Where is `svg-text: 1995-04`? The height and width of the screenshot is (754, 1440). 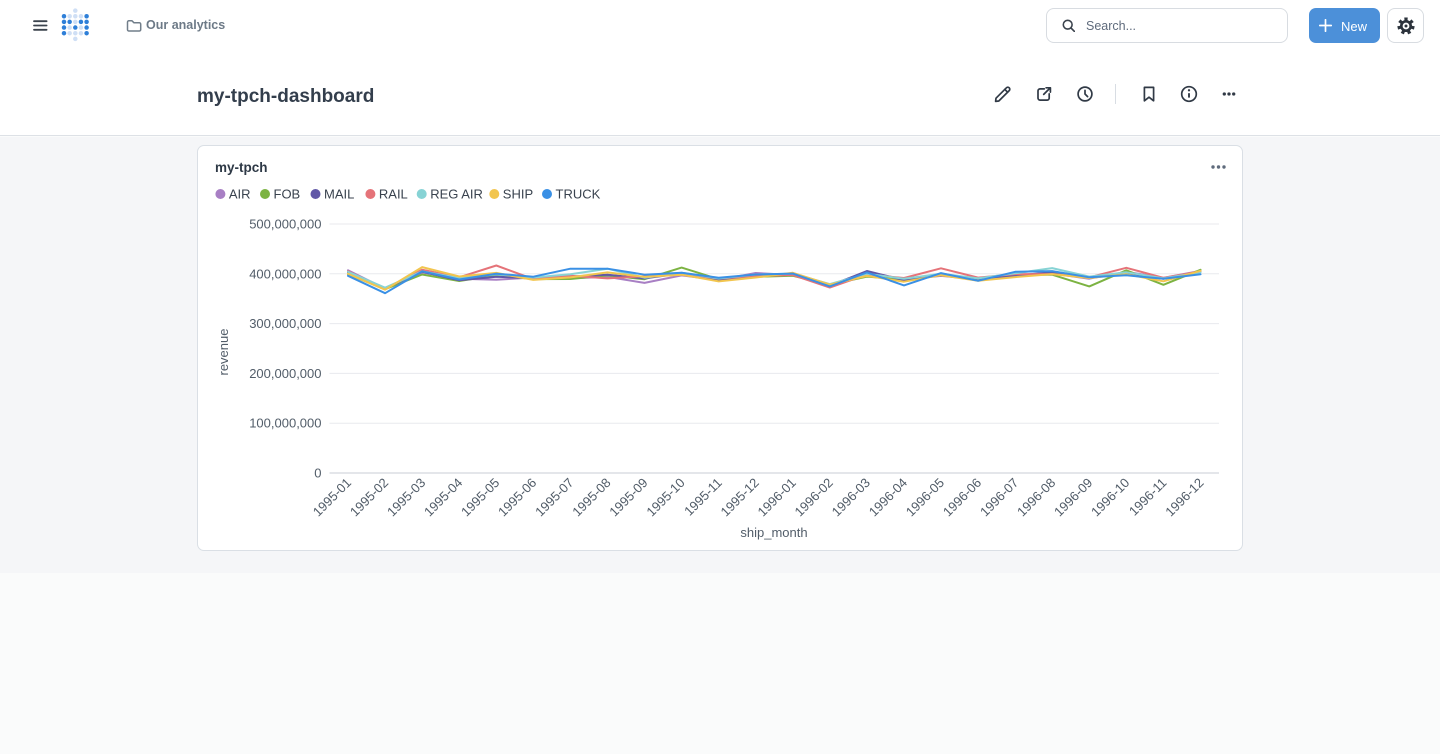 svg-text: 1995-04 is located at coordinates (443, 497).